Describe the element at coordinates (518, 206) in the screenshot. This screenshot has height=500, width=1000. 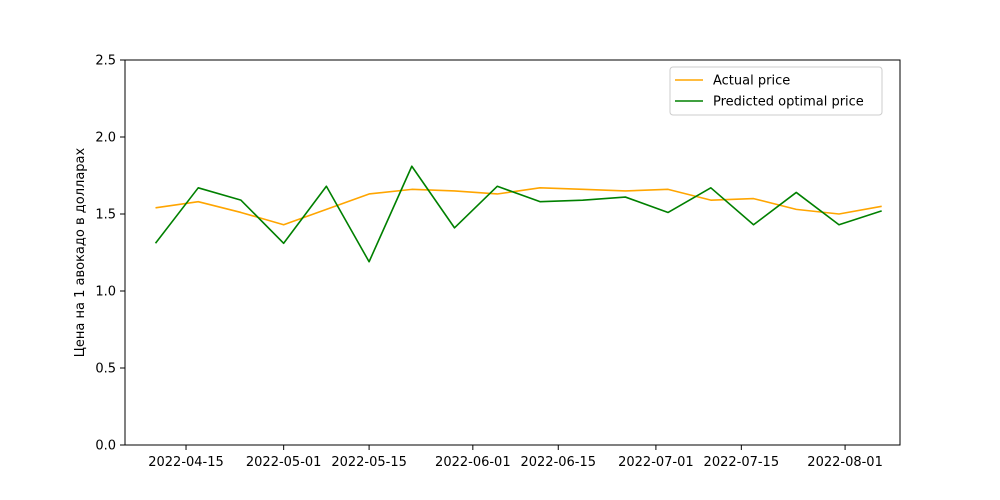
I see `series-line-actual-price` at that location.